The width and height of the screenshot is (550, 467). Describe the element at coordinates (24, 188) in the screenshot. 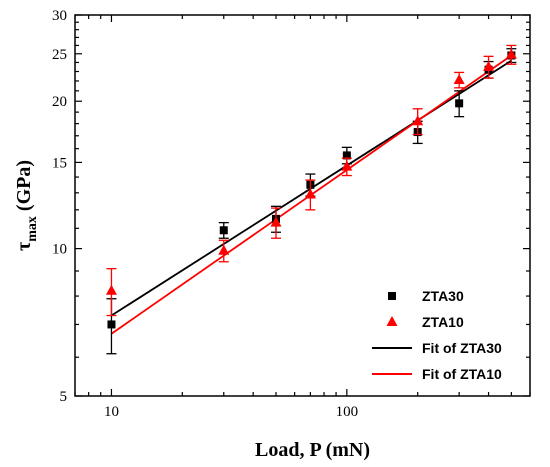

I see `y-axis-title-unit: (GPa)` at that location.